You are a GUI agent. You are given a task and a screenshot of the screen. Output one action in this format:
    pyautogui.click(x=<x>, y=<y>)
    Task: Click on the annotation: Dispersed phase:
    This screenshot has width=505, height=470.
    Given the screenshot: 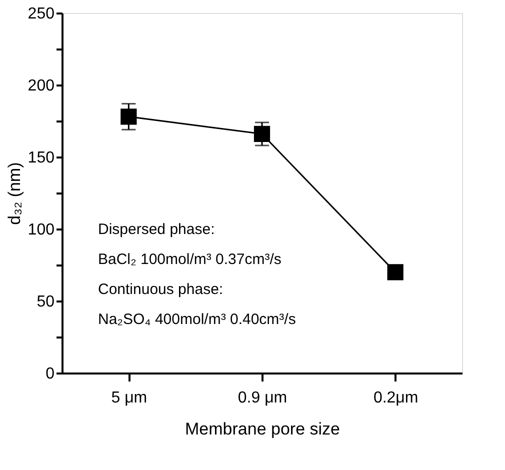 What is the action you would take?
    pyautogui.click(x=156, y=229)
    